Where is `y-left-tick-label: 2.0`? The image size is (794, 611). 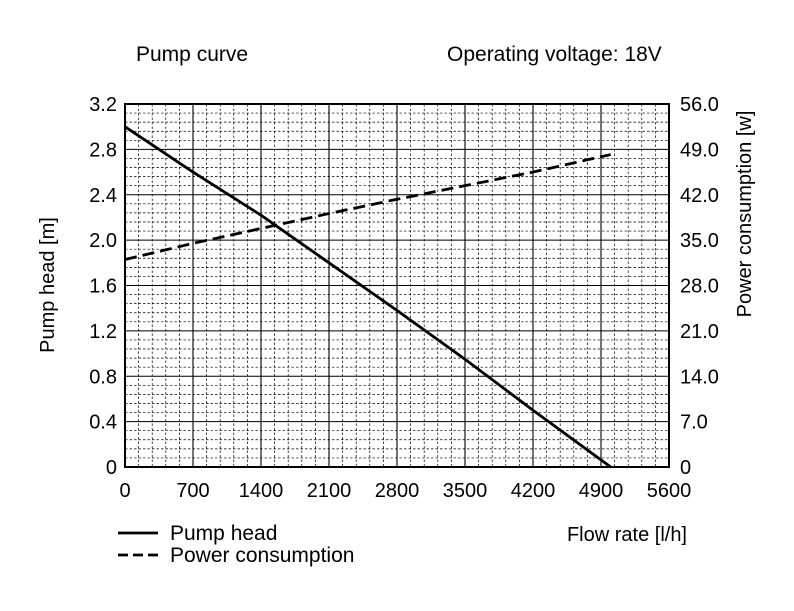
y-left-tick-label: 2.0 is located at coordinates (103, 241).